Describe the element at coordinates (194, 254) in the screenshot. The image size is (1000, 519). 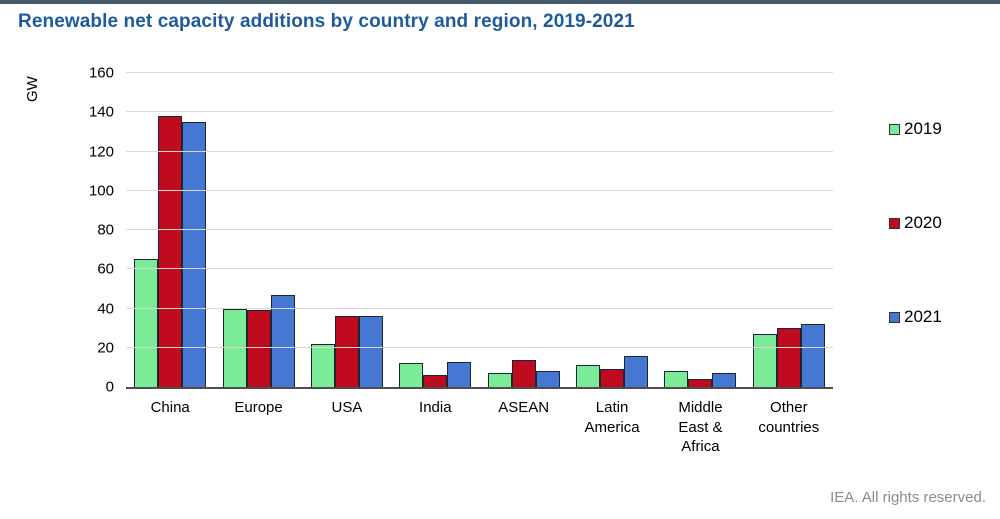
I see `bar-china-2021` at that location.